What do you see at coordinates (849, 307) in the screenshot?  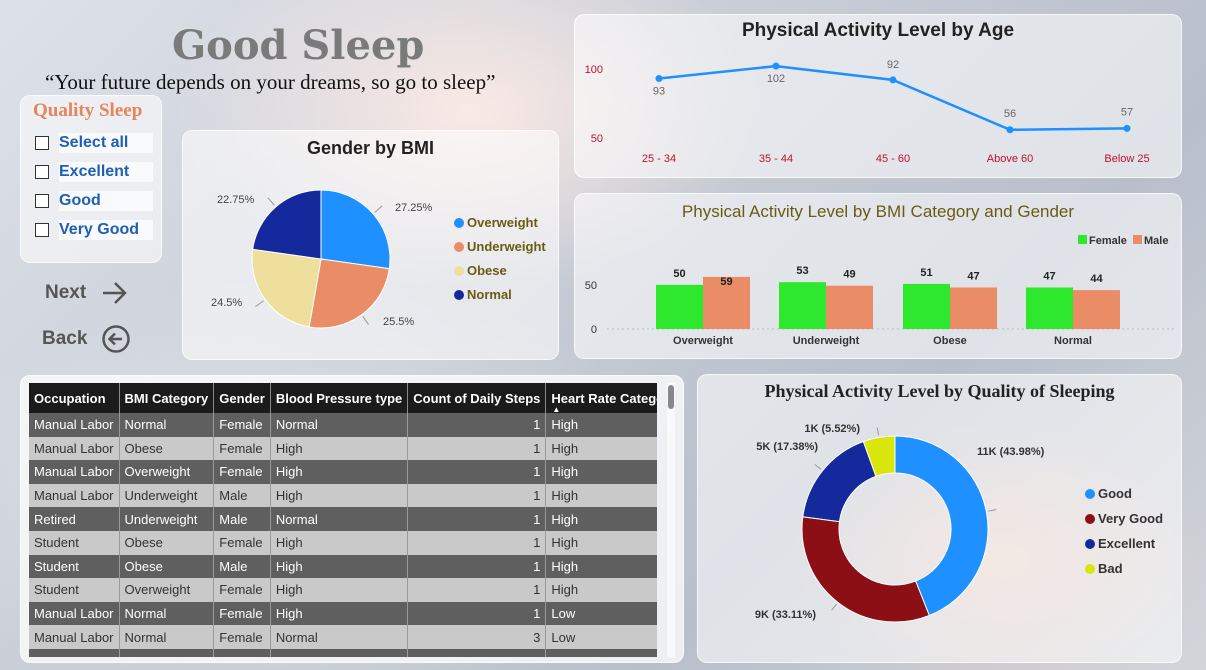 I see `bar-male-underweight` at bounding box center [849, 307].